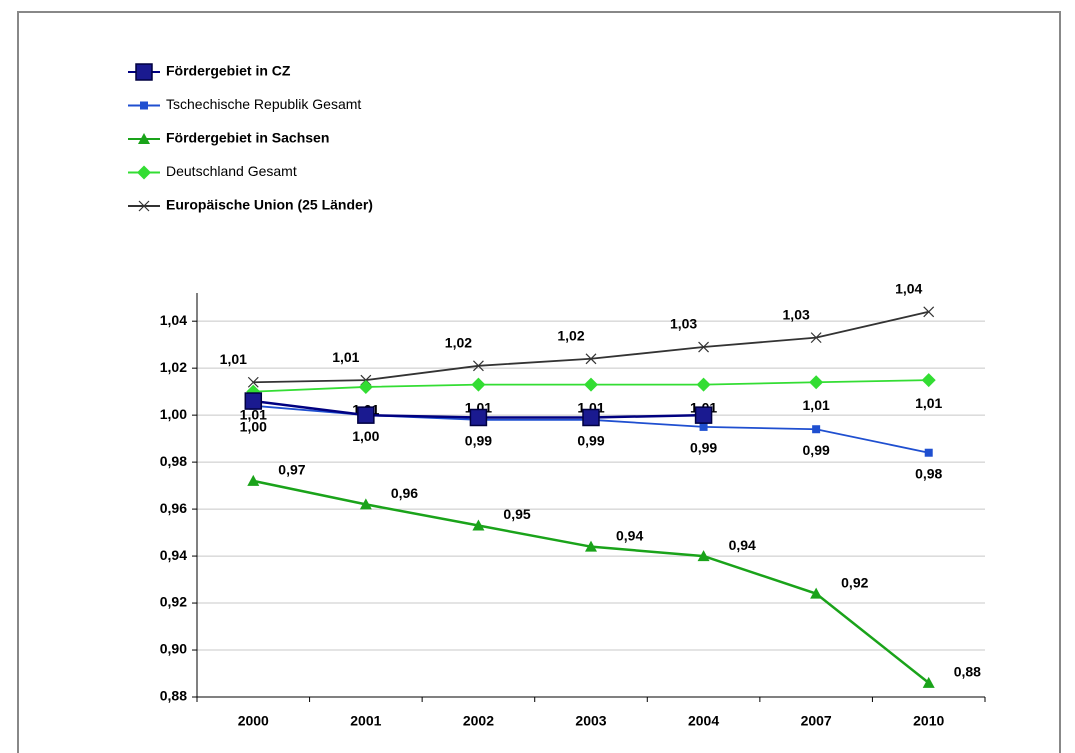 The width and height of the screenshot is (1075, 753). I want to click on legend-label: Deutschland Gesamt, so click(231, 171).